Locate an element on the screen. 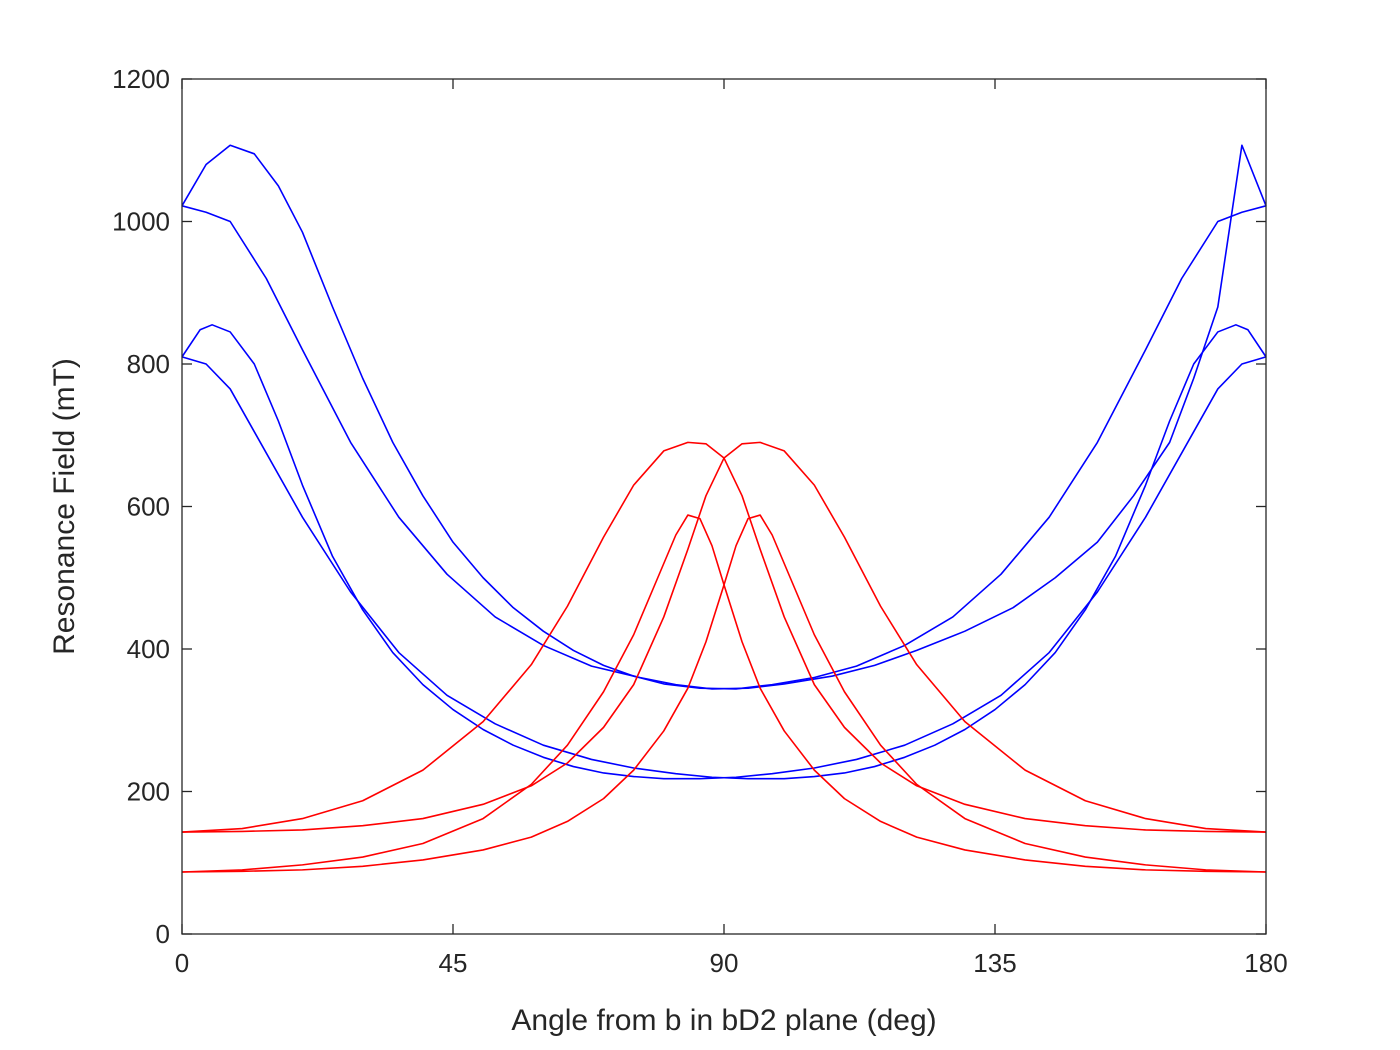  y-tick-label: 200 is located at coordinates (148, 792).